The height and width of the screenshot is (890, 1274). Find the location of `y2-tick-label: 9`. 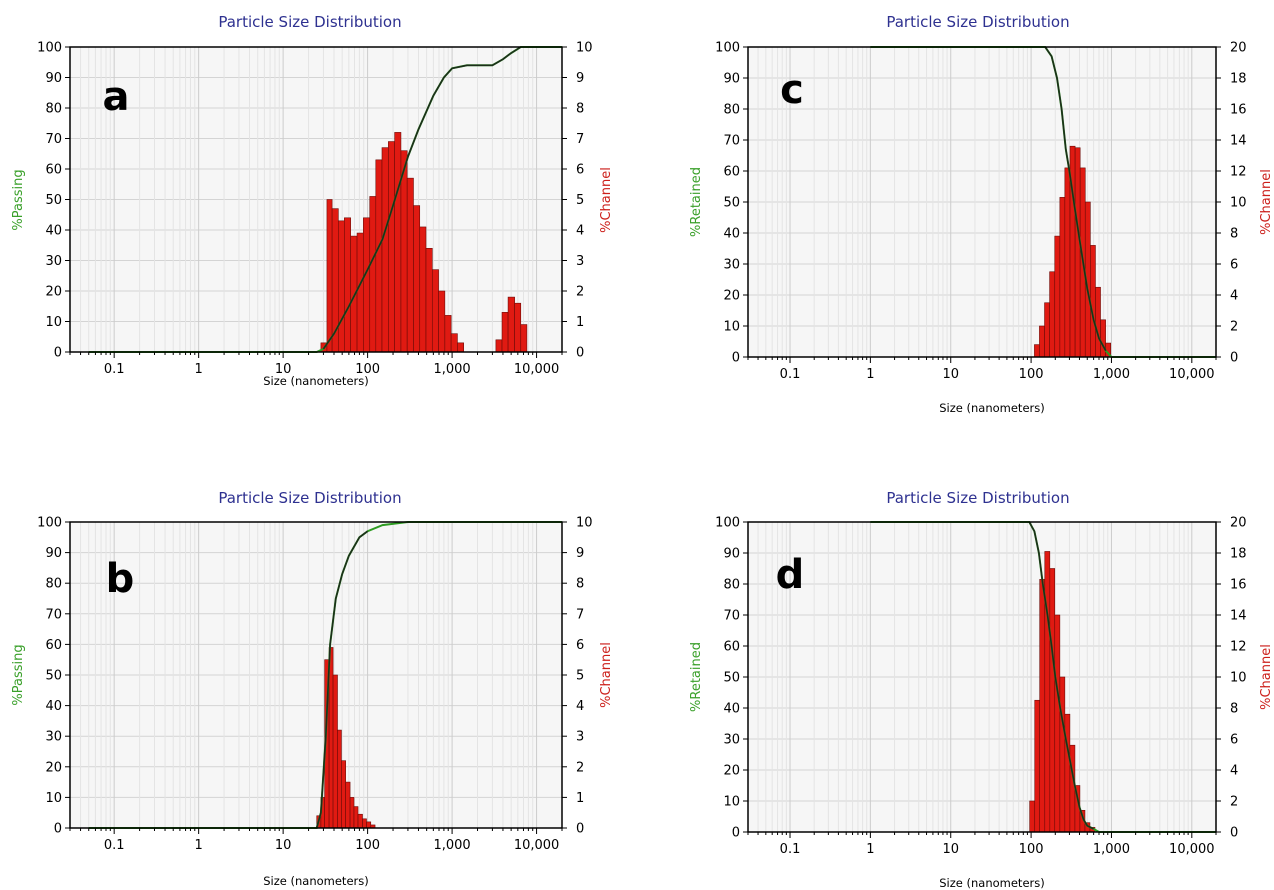

y2-tick-label: 9 is located at coordinates (580, 553).